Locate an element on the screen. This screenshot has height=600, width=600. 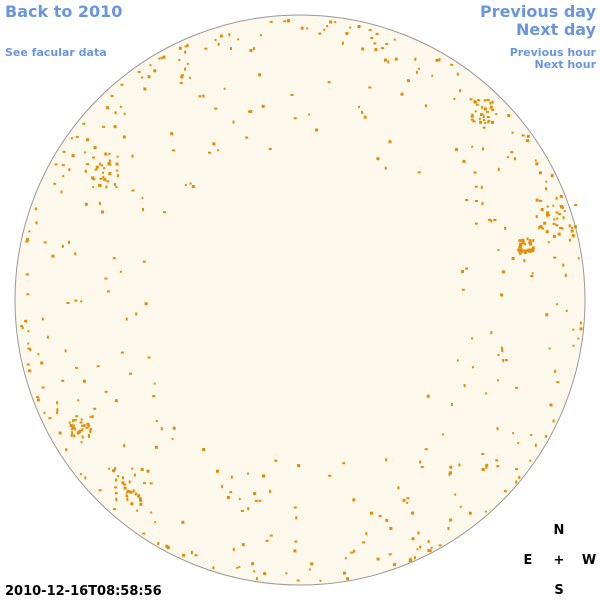
next-hour-link: Next hour is located at coordinates (566, 64).